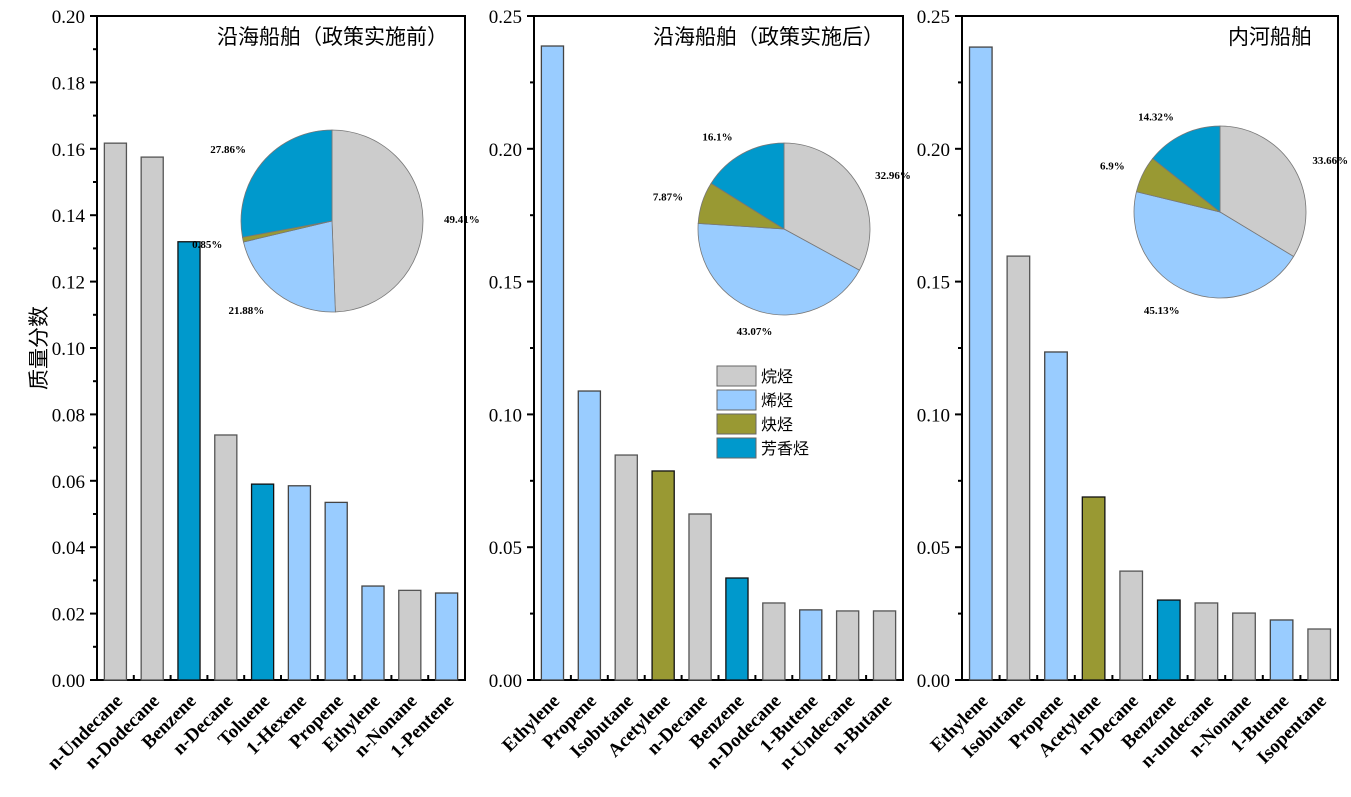 Image resolution: width=1351 pixels, height=797 pixels. What do you see at coordinates (1330, 161) in the screenshot?
I see `pie-percent-label: 33.66%` at bounding box center [1330, 161].